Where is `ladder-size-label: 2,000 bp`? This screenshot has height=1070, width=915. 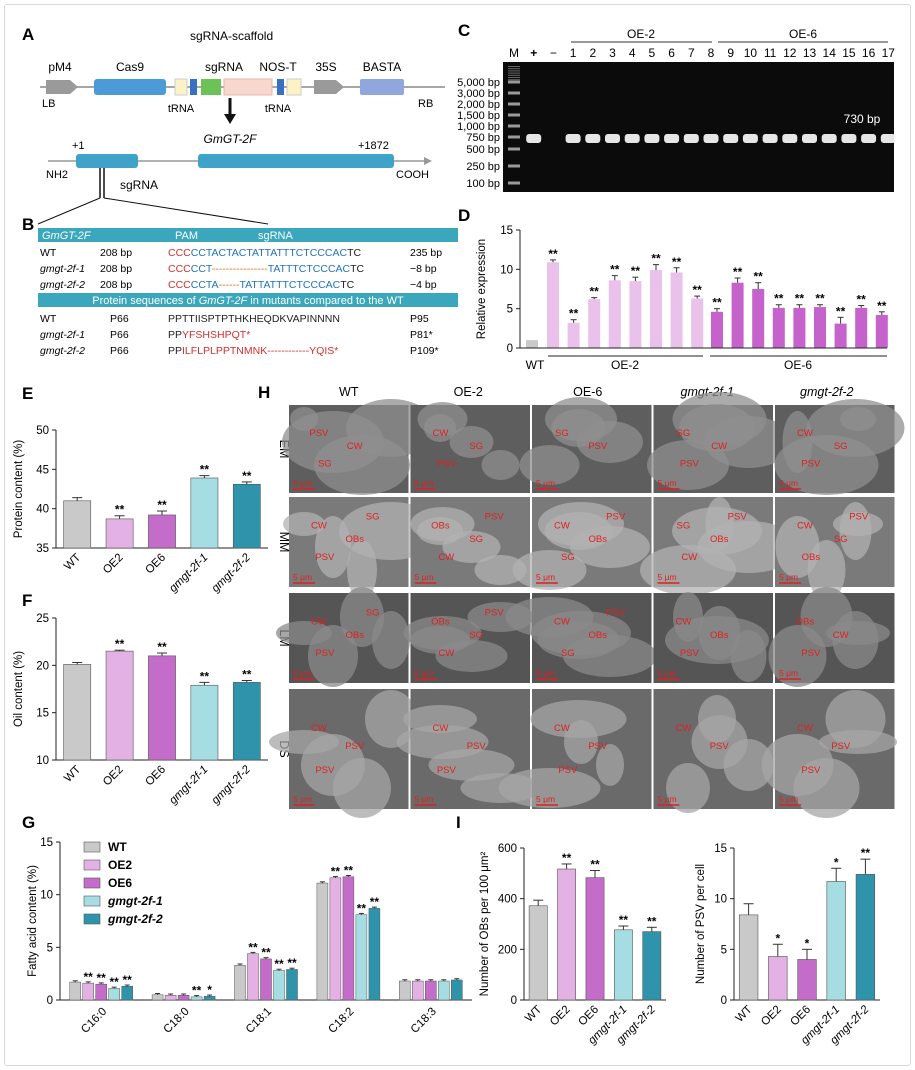
ladder-size-label: 2,000 bp is located at coordinates (478, 105).